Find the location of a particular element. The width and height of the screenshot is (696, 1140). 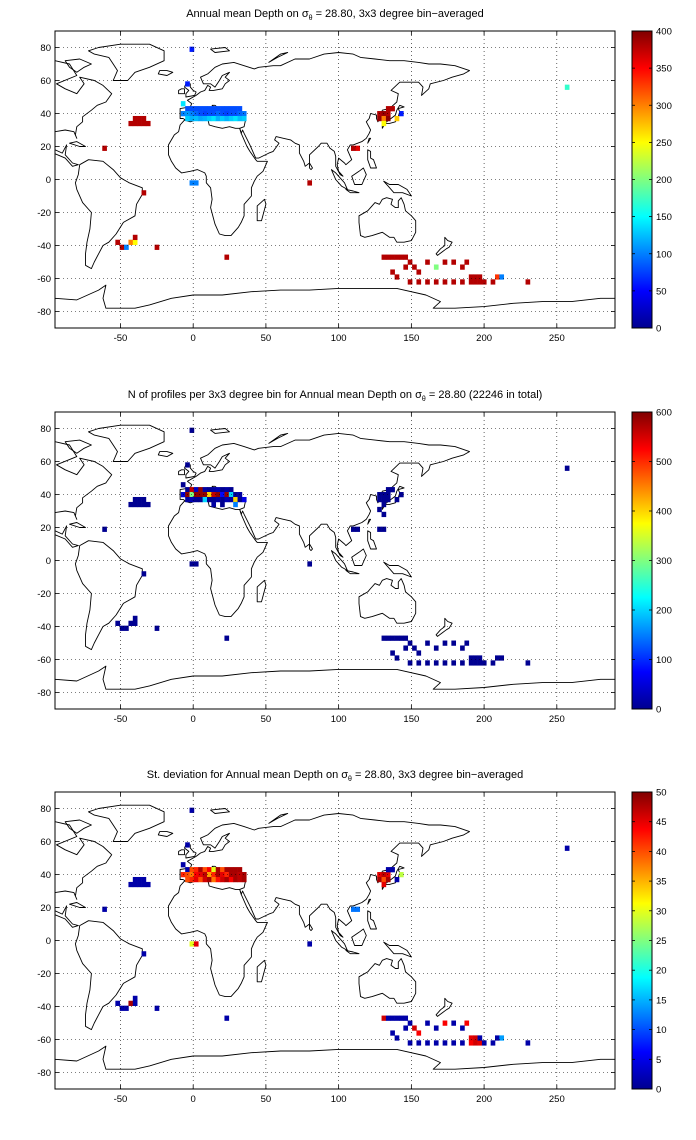

colorbar-tick-label: 15 is located at coordinates (661, 1000).